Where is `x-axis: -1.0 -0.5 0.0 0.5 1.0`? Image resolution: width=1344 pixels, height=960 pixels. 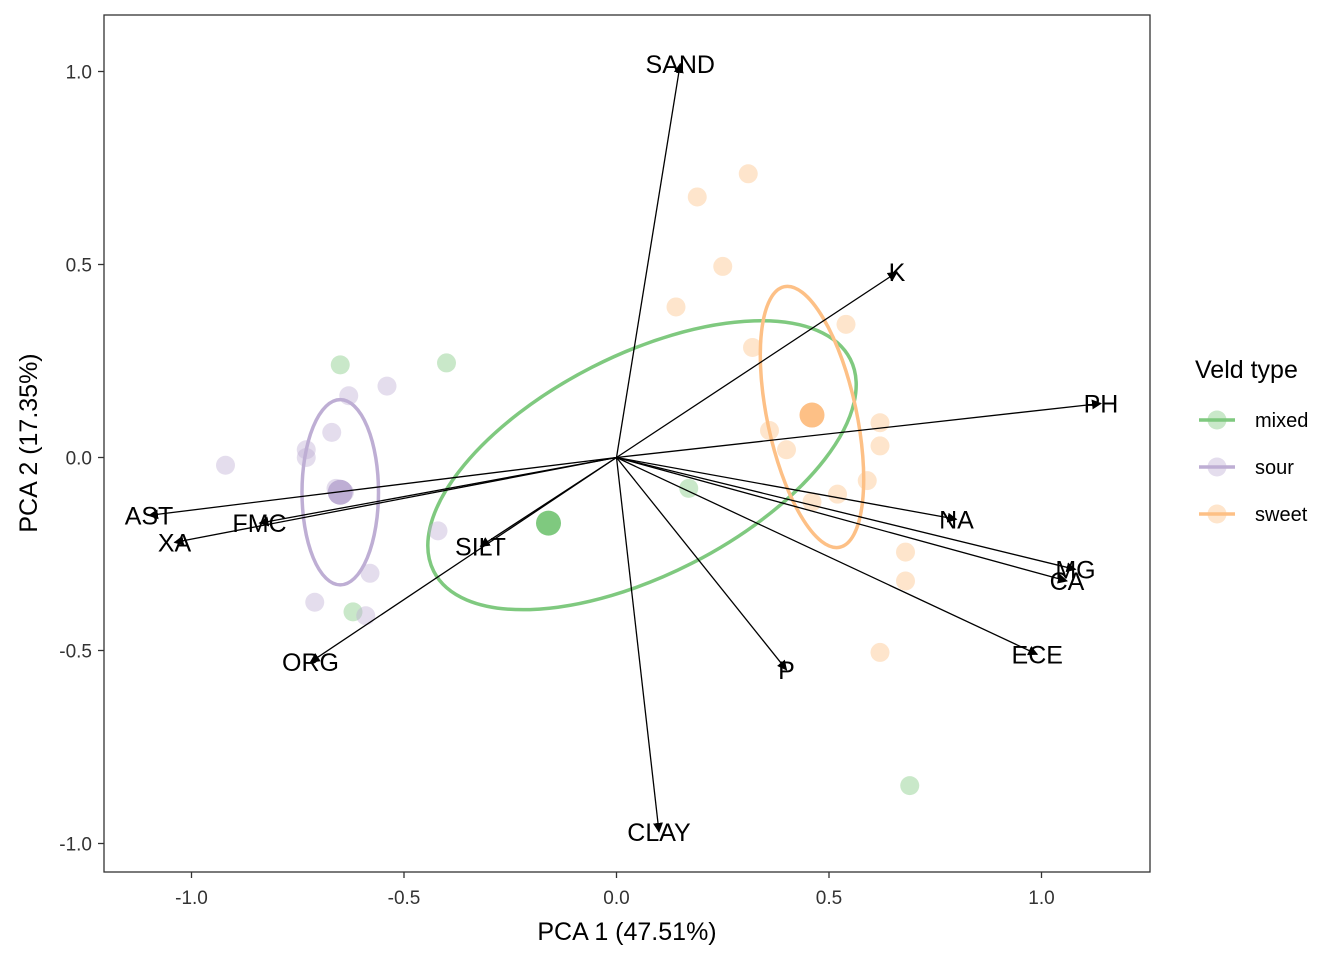 x-axis: -1.0 -0.5 0.0 0.5 1.0 is located at coordinates (615, 890).